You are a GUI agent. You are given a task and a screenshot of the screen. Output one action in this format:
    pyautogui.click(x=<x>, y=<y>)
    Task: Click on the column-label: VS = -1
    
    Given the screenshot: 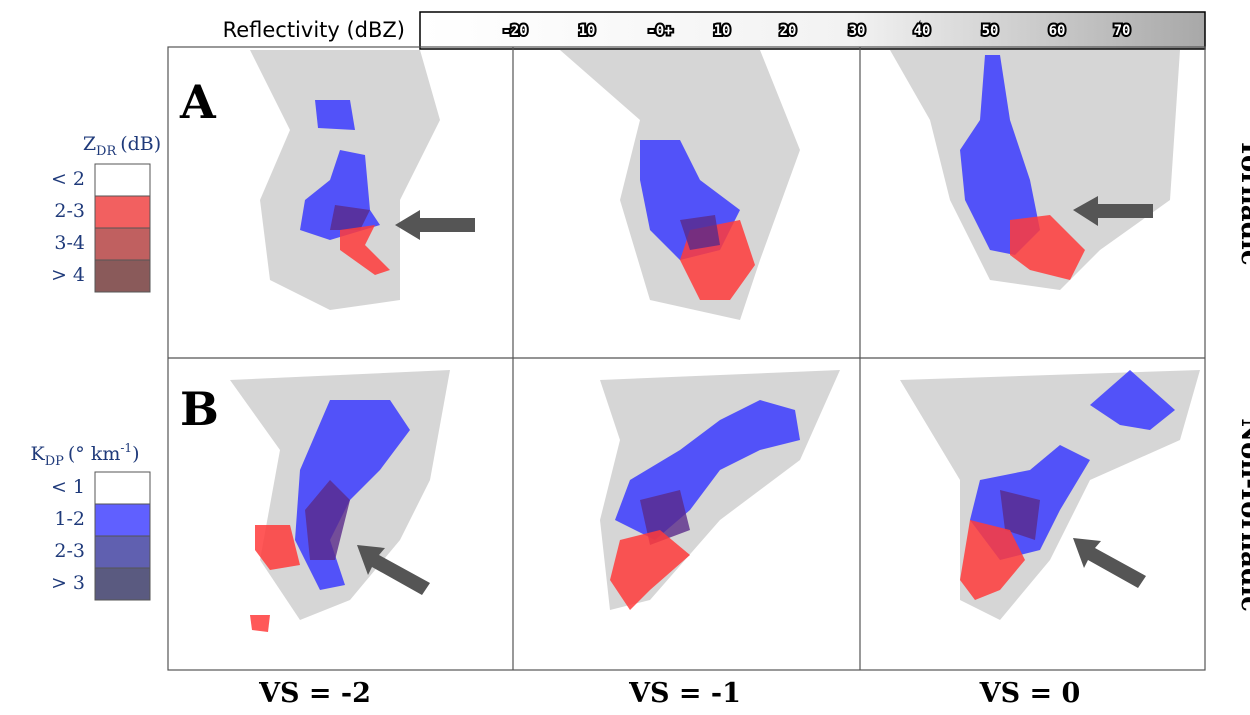 What is the action you would take?
    pyautogui.click(x=684, y=693)
    